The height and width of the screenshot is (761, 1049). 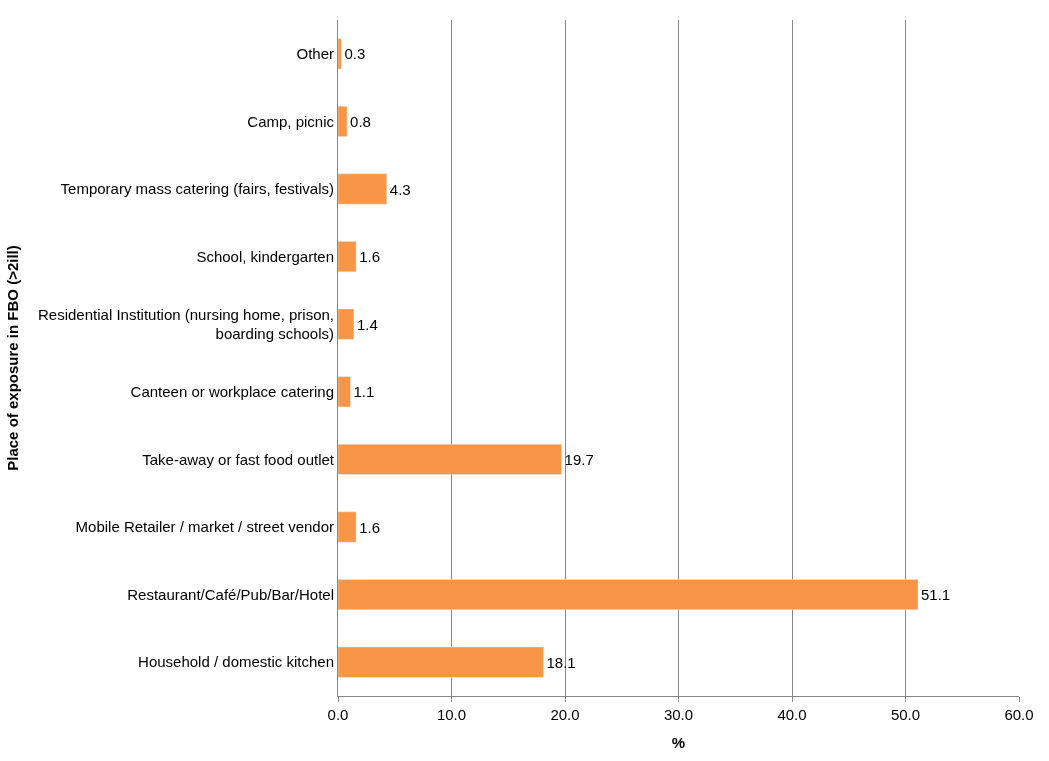 I want to click on data-label: 51.1, so click(x=935, y=595).